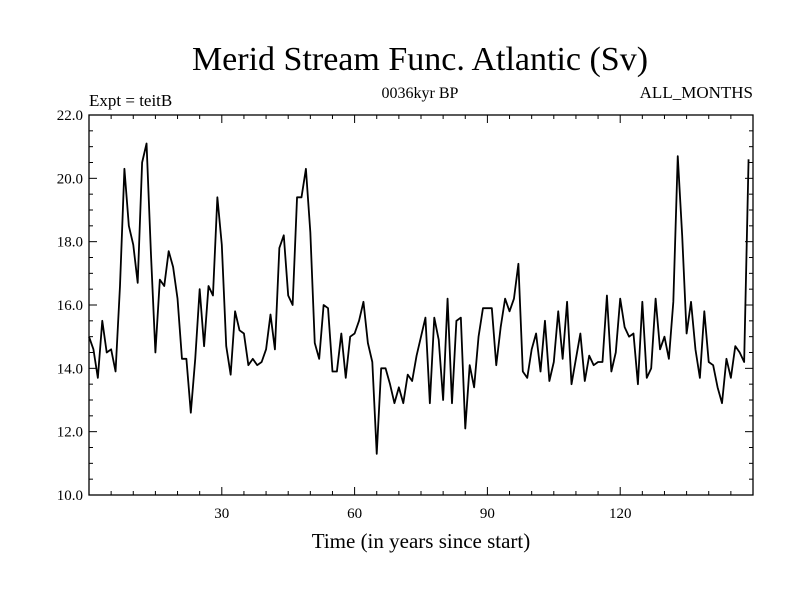 This screenshot has width=800, height=600. What do you see at coordinates (696, 92) in the screenshot?
I see `months-label: ALL_MONTHS` at bounding box center [696, 92].